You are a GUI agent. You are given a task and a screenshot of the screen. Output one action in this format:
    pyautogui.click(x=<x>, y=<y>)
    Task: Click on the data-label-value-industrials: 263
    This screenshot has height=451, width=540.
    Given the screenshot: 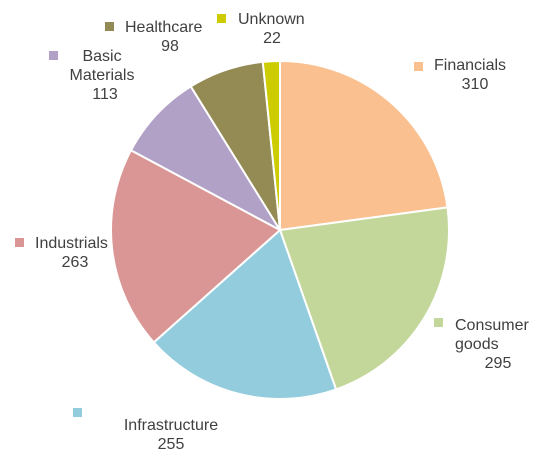 What is the action you would take?
    pyautogui.click(x=75, y=262)
    